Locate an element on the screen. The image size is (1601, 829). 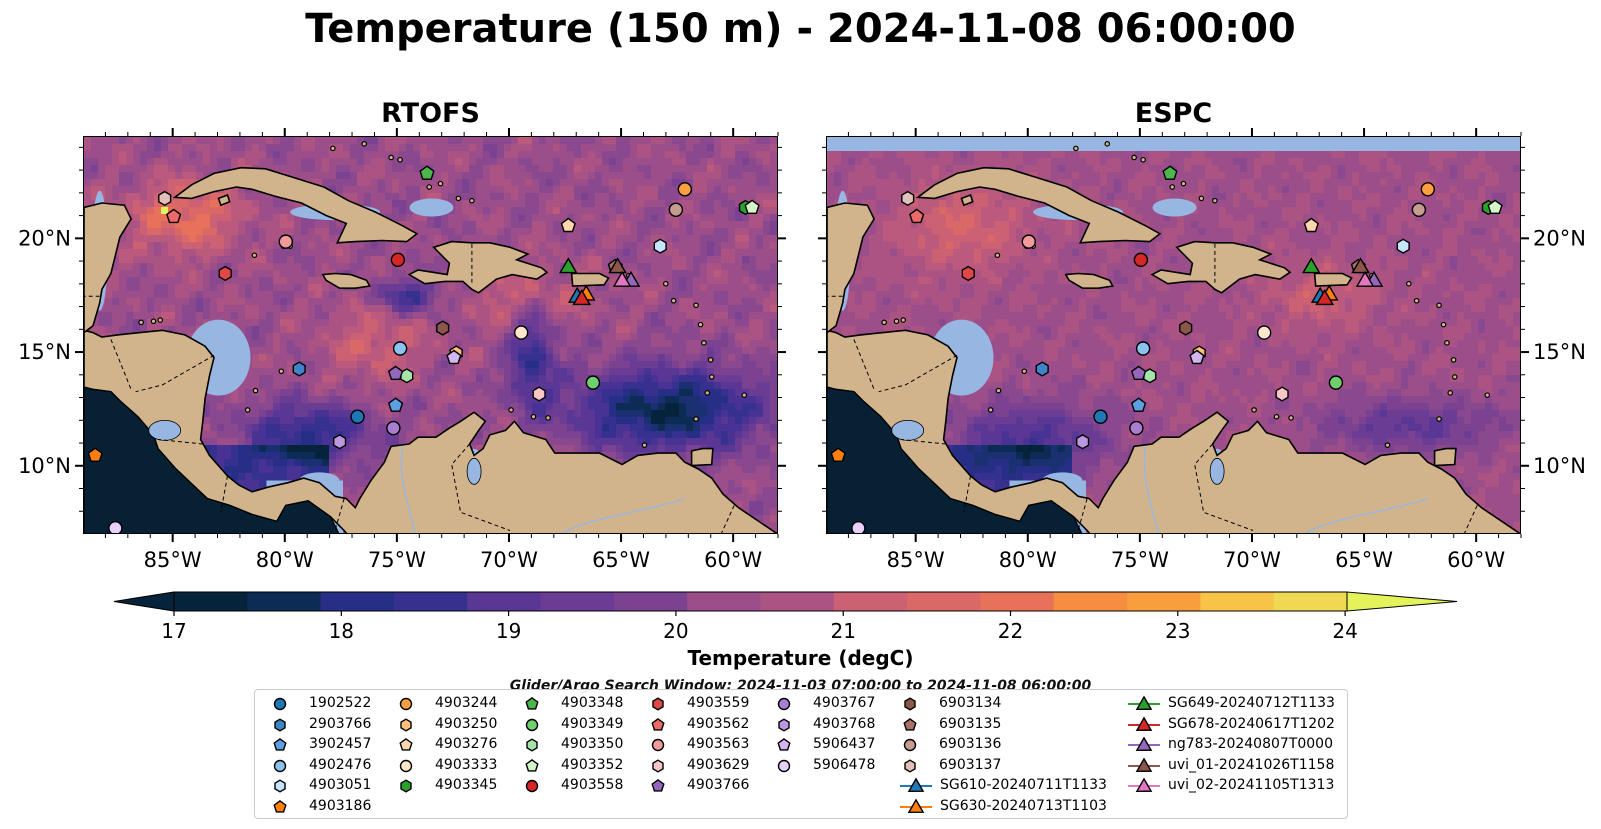
colorbar-tick-label: 23 is located at coordinates (1177, 631).